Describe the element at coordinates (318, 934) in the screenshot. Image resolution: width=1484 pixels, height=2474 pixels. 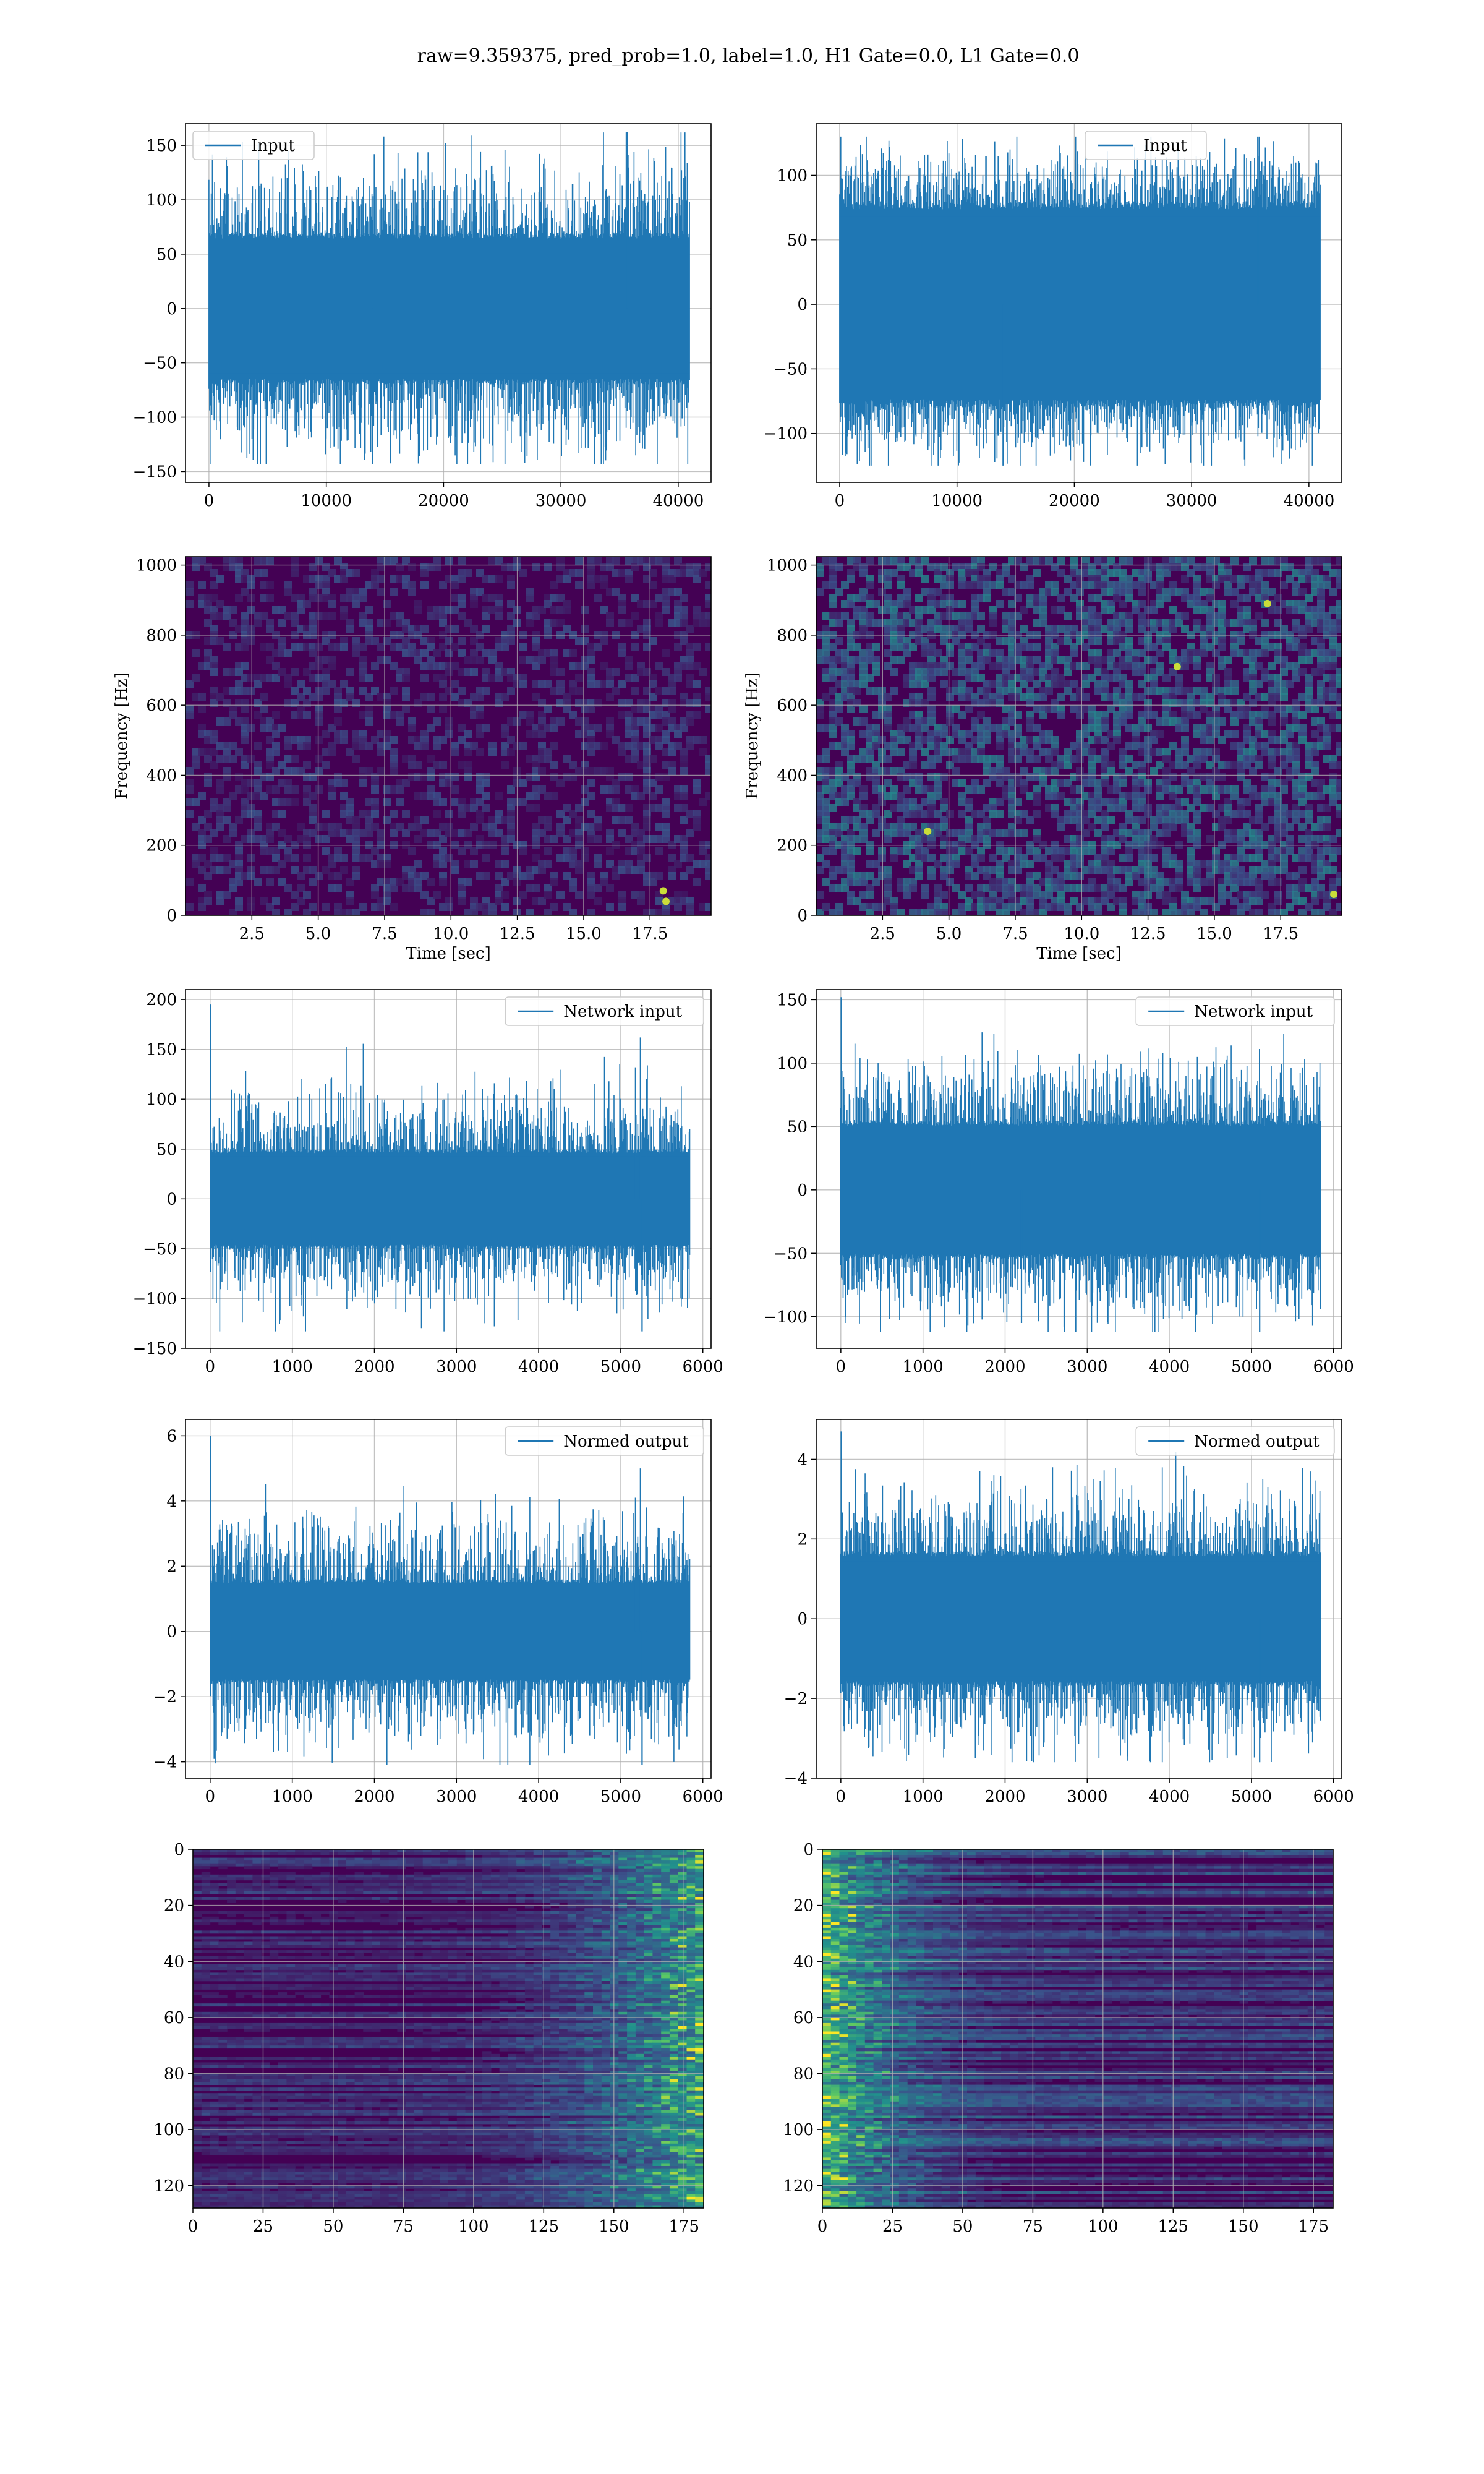
I see `x-tick-label: 5.0` at that location.